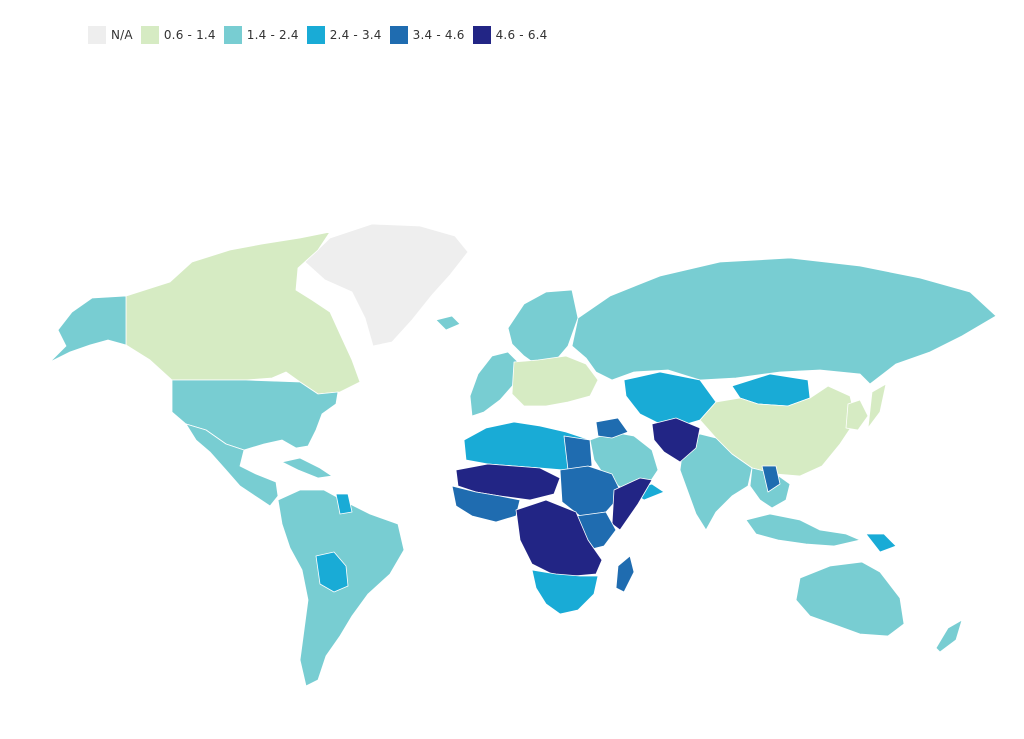 This screenshot has height=739, width=1024. What do you see at coordinates (559, 538) in the screenshot?
I see `central-africa` at bounding box center [559, 538].